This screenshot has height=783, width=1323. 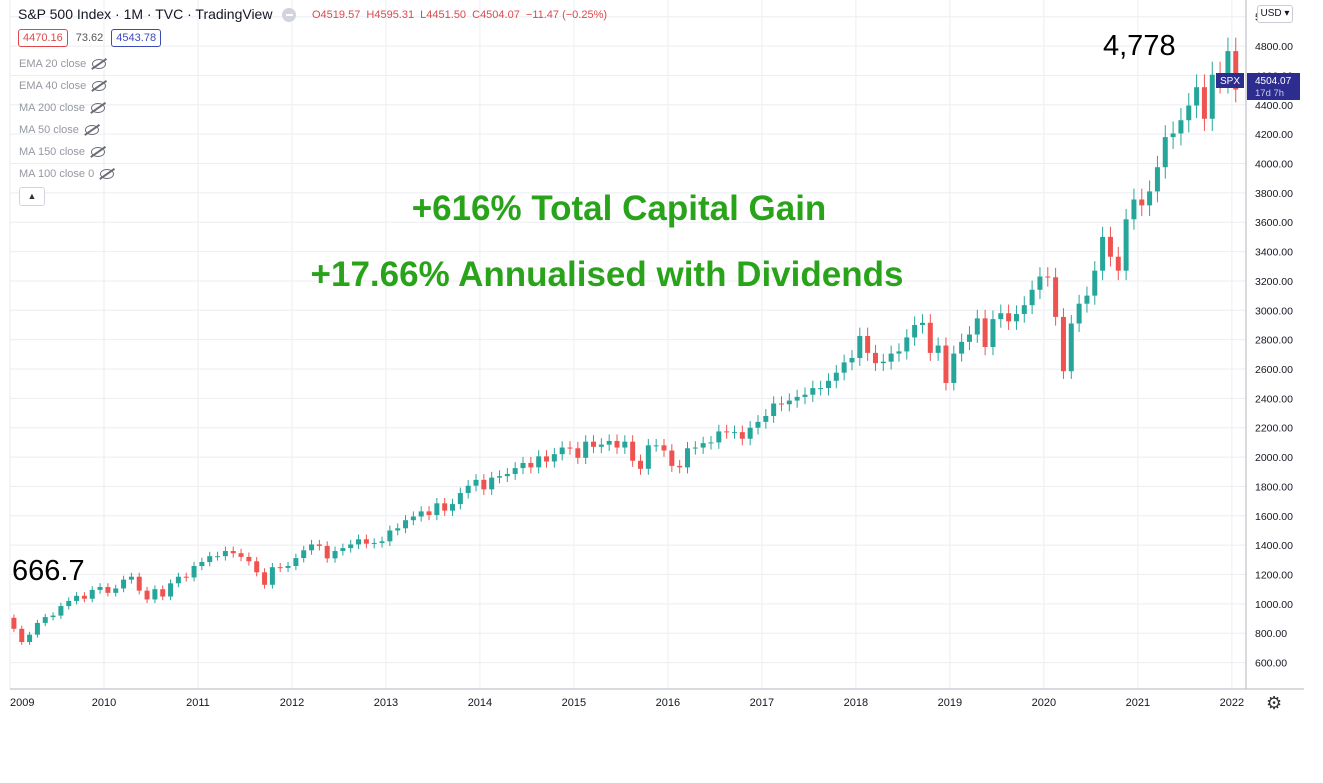 What do you see at coordinates (390, 15) in the screenshot?
I see `high-value: H4595.31` at bounding box center [390, 15].